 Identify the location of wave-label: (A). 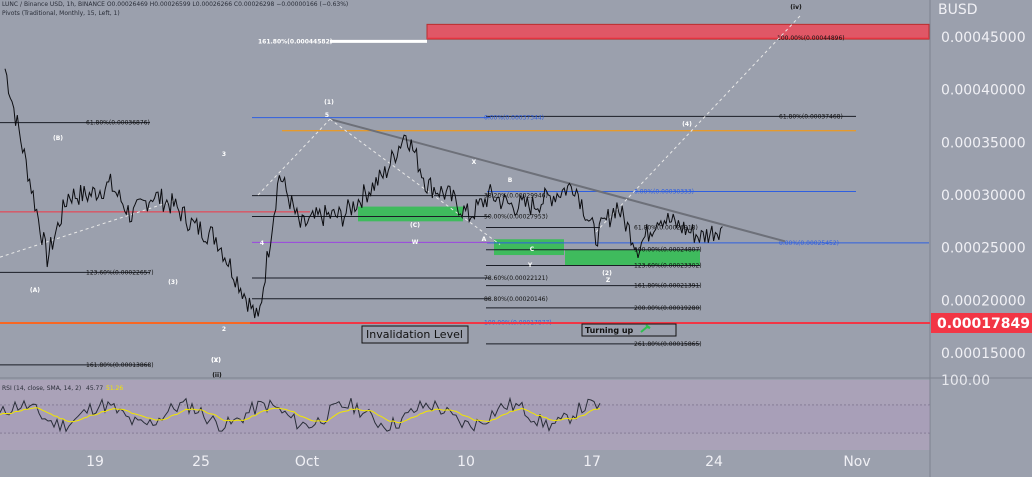
(35, 290).